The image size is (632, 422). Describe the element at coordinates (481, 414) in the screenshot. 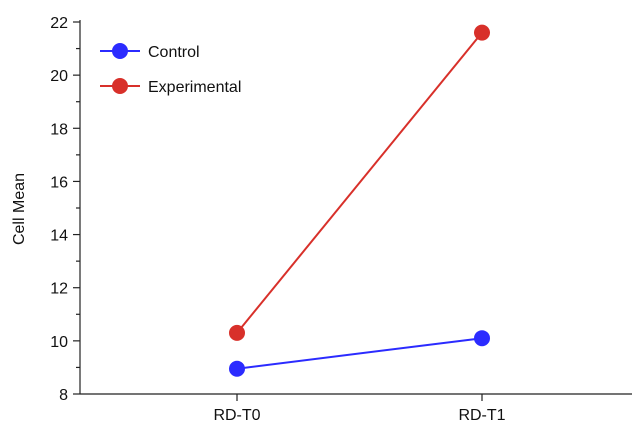

I see `x-tick-label: RD-T1` at that location.